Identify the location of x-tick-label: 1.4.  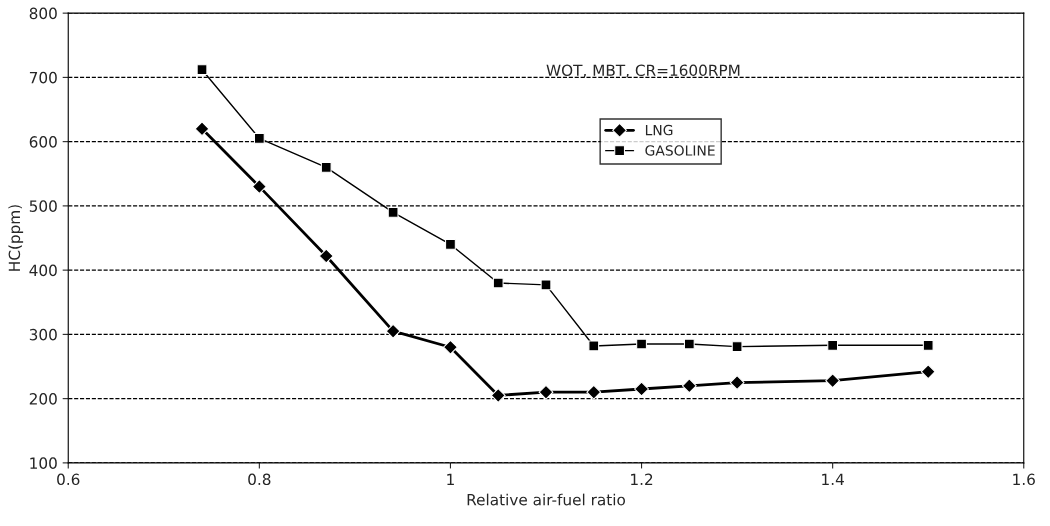
(833, 479).